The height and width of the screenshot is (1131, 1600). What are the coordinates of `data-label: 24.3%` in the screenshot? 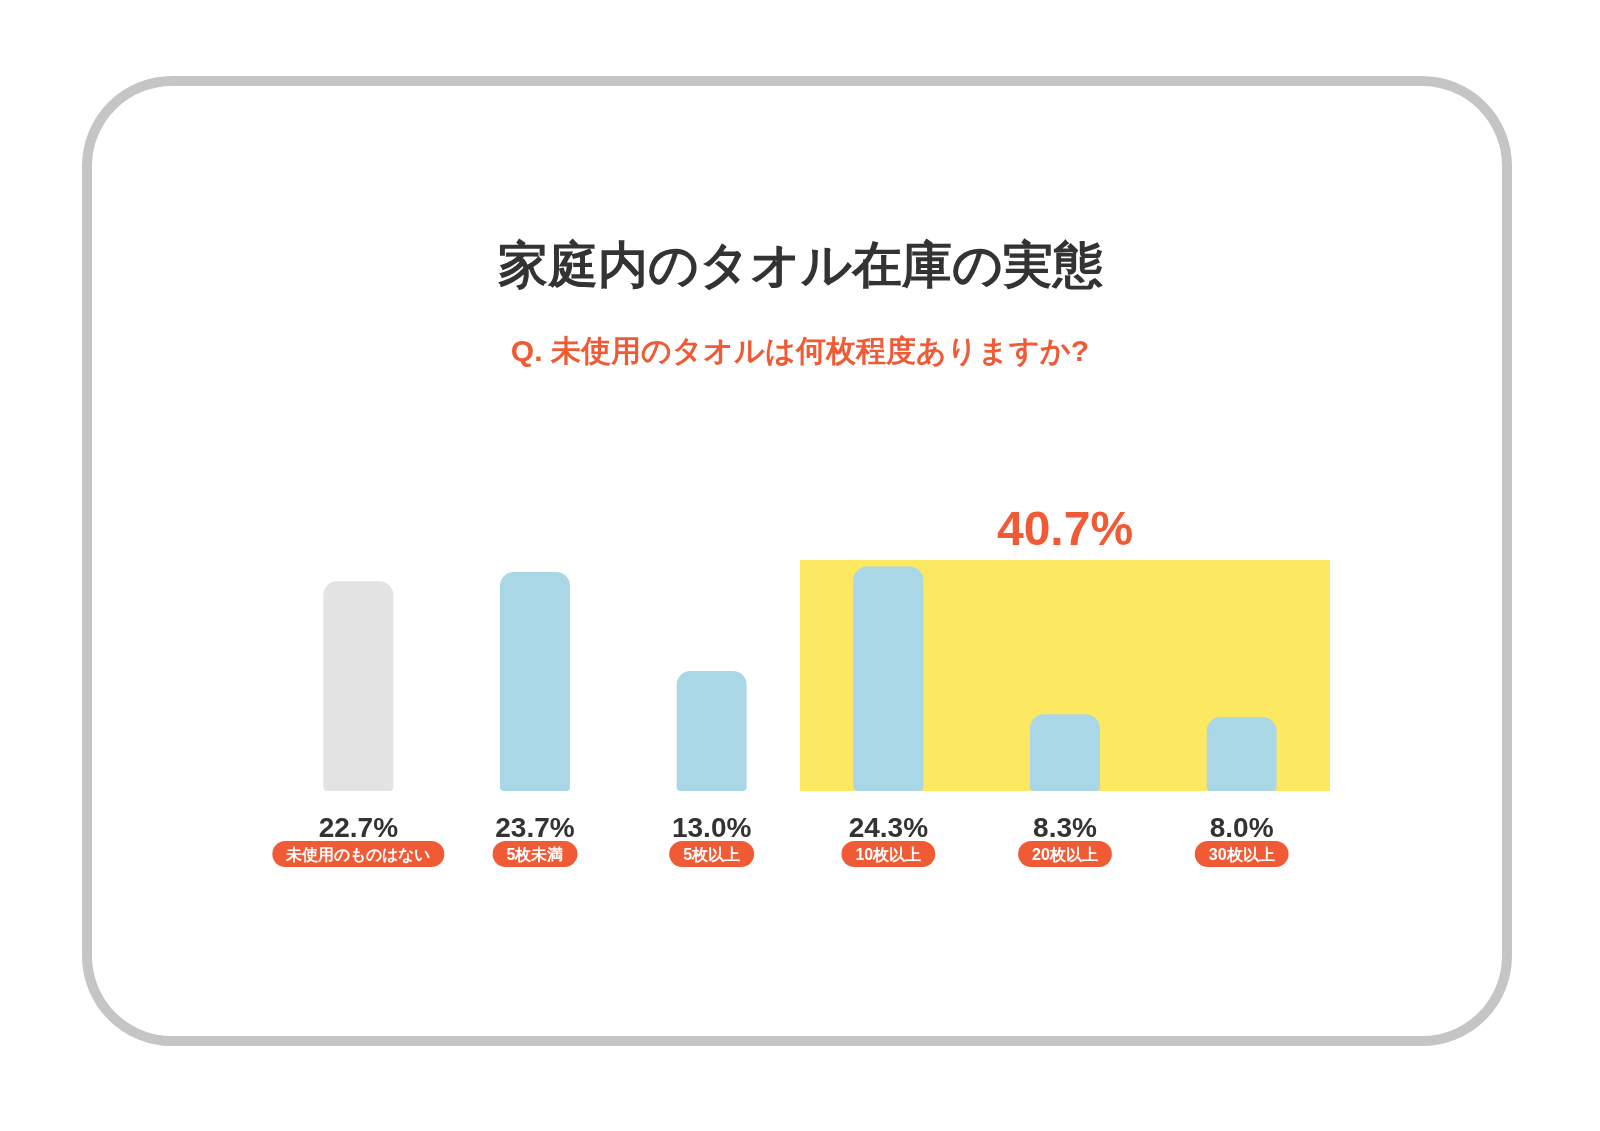 It's located at (888, 827).